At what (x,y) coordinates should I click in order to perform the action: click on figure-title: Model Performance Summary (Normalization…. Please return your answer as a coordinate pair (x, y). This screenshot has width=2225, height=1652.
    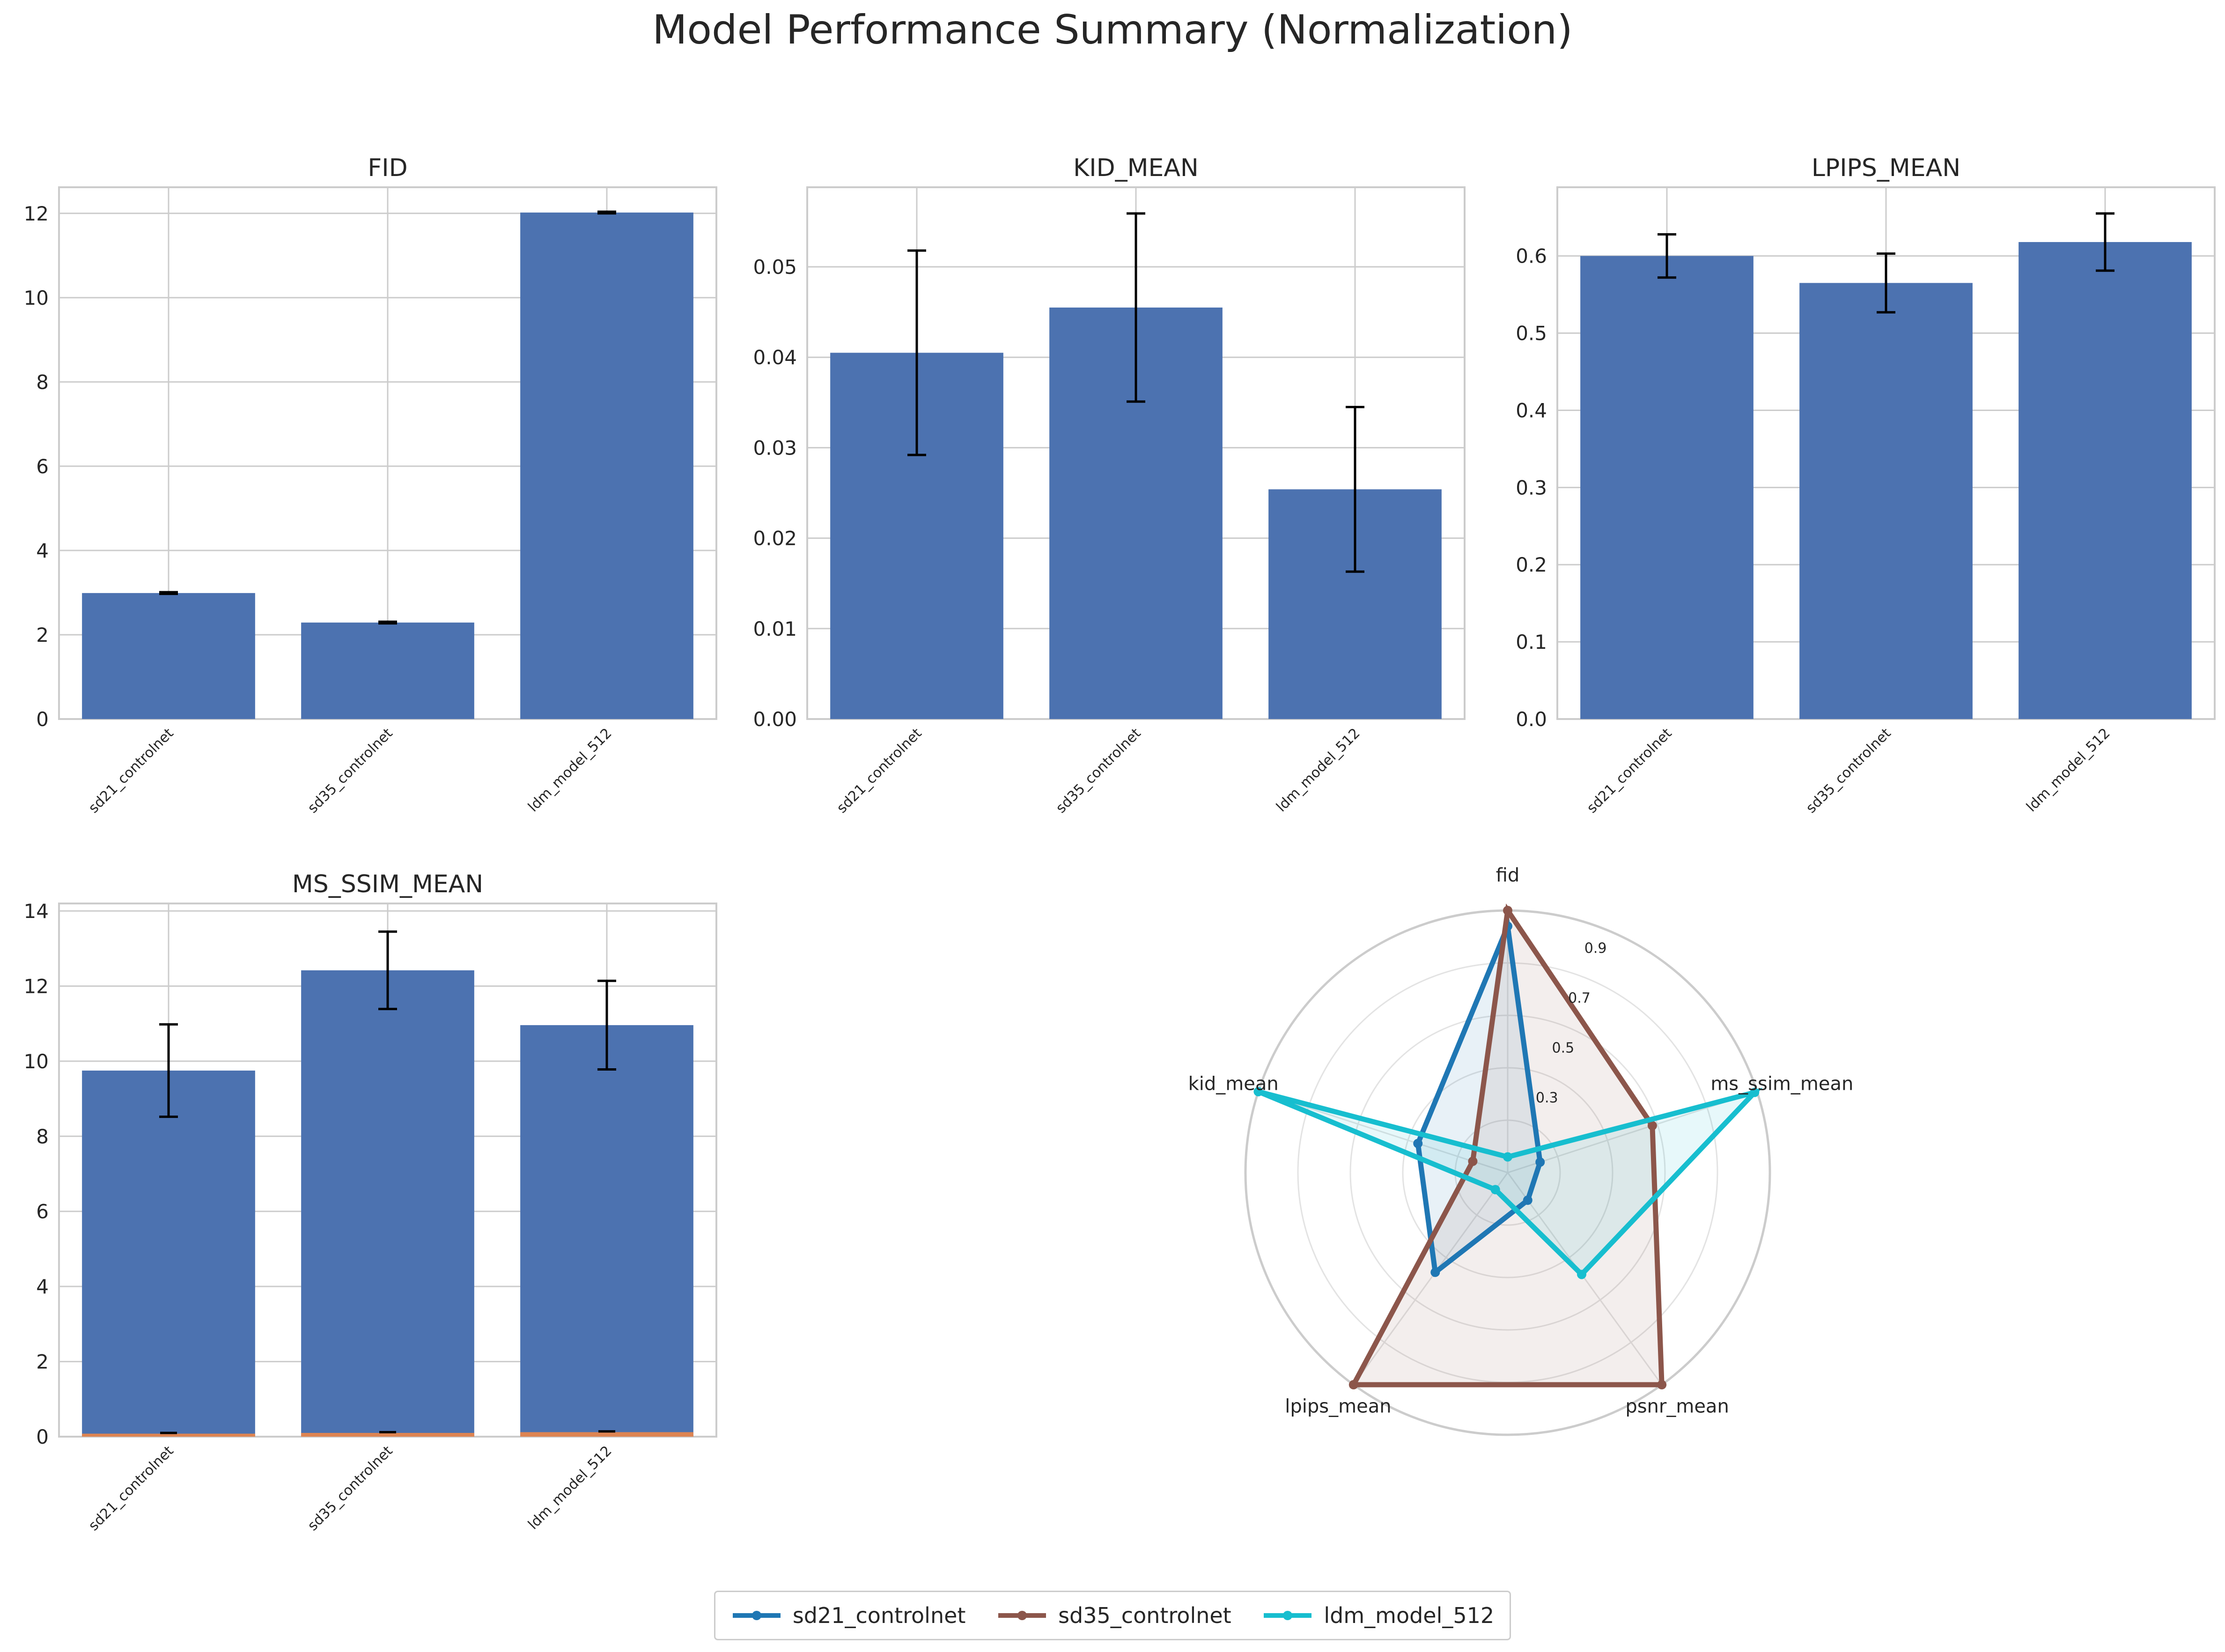
    Looking at the image, I should click on (1112, 30).